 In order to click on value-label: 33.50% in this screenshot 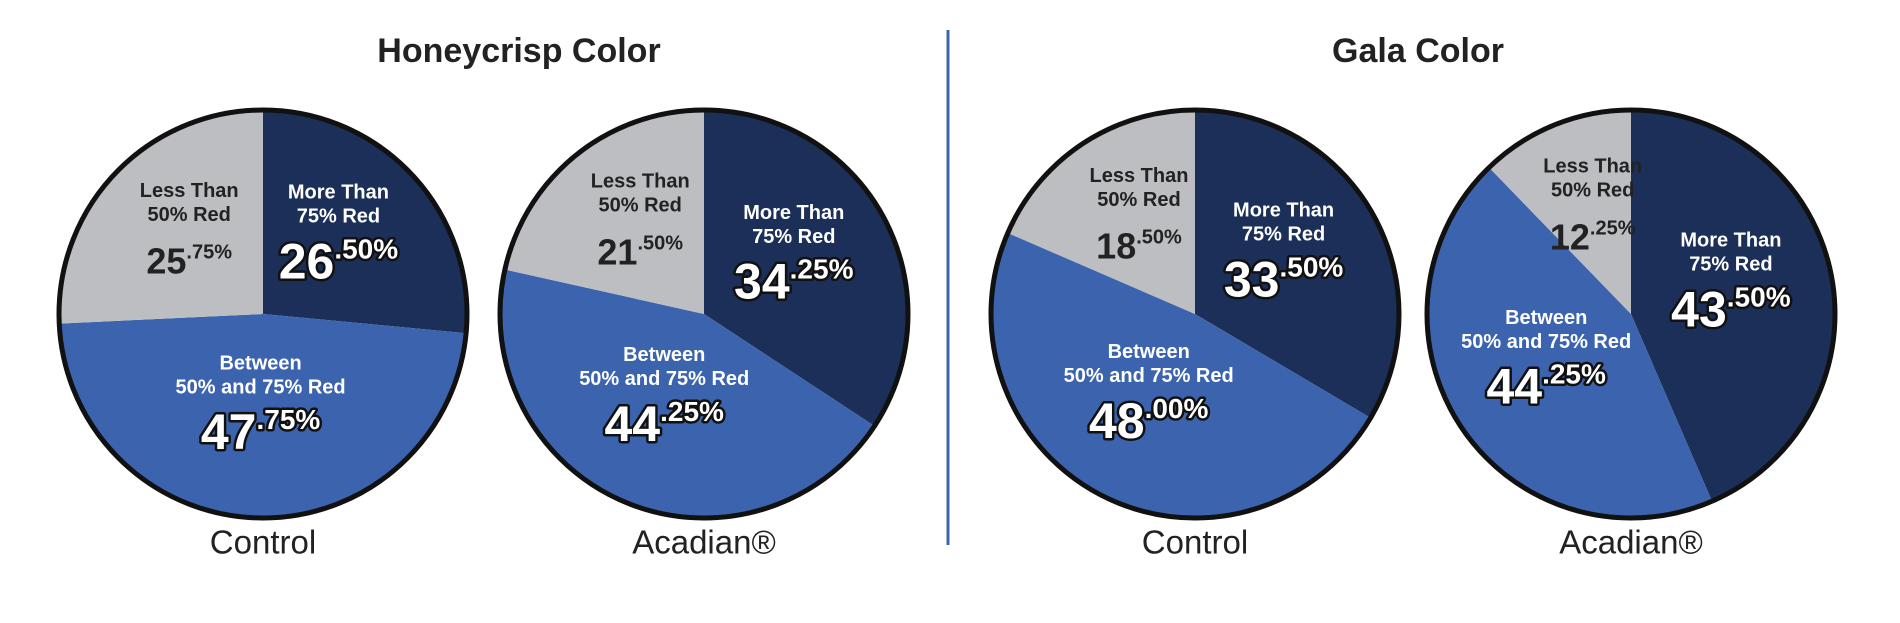, I will do `click(1284, 280)`.